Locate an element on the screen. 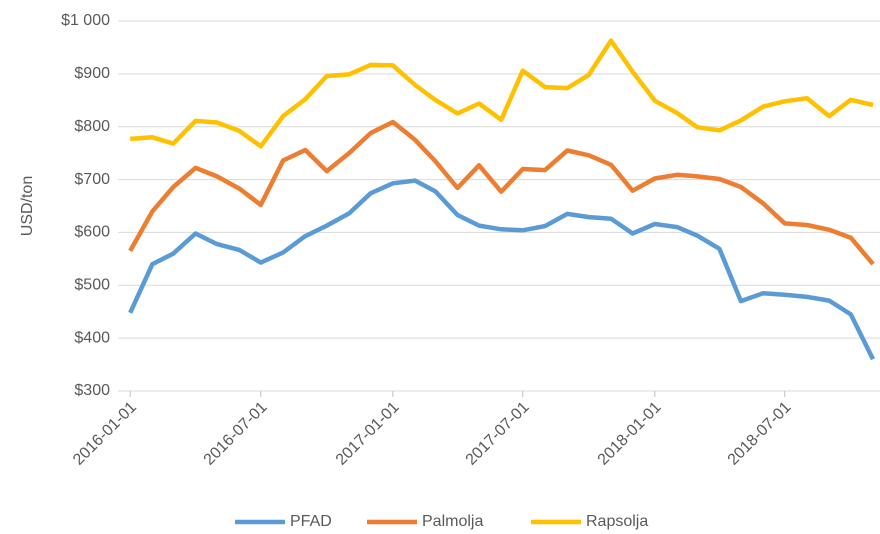 The image size is (880, 534). y-tick-label: $800 is located at coordinates (92, 126).